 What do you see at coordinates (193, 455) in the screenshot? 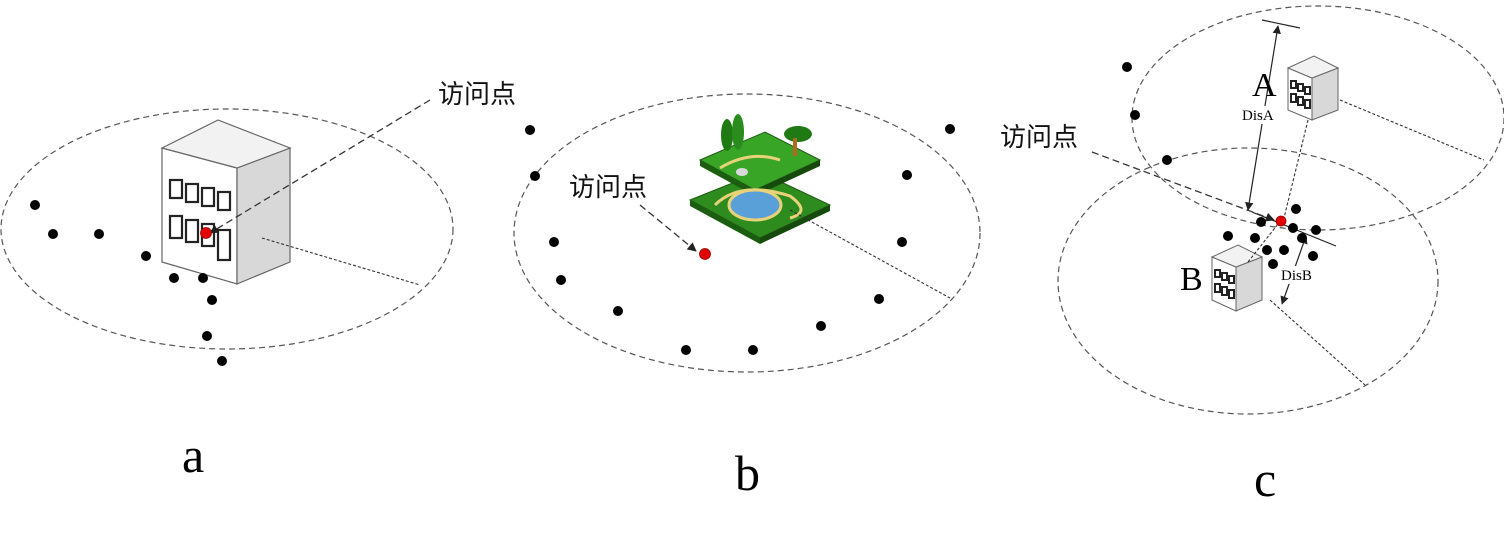
I see `panel-a-caption: a` at bounding box center [193, 455].